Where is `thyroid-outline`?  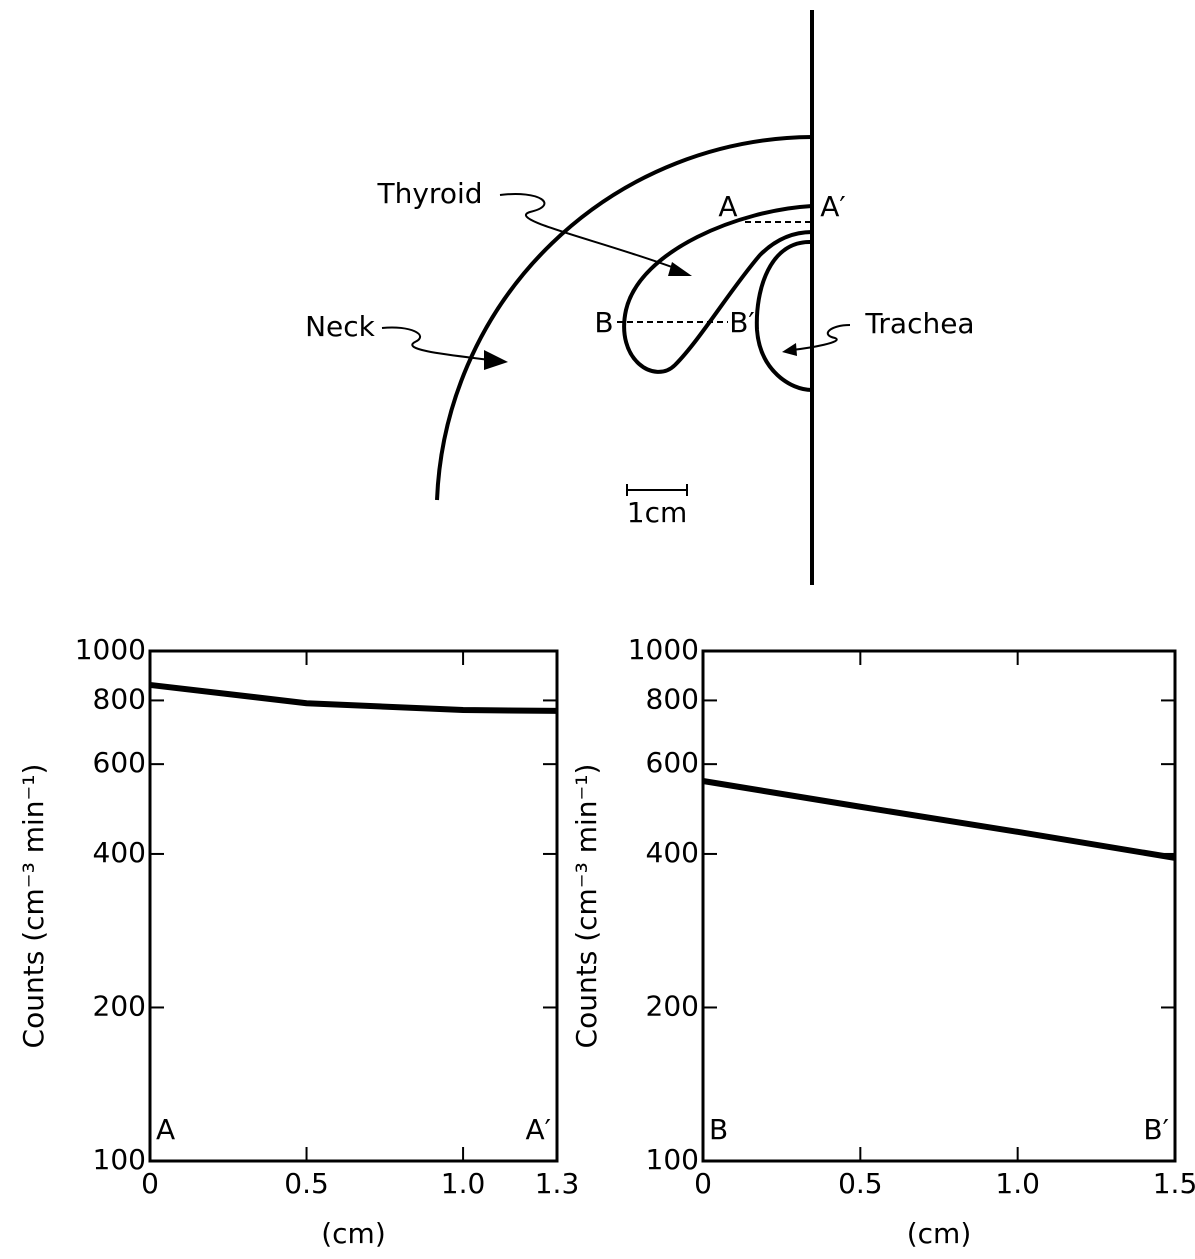
thyroid-outline is located at coordinates (717, 289).